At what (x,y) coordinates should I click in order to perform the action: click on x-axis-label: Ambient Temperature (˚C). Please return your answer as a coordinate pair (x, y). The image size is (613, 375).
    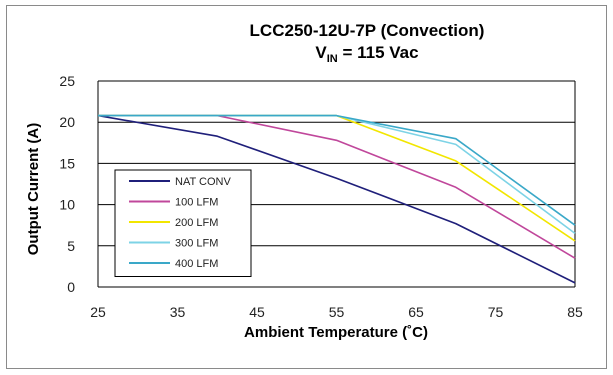
    Looking at the image, I should click on (336, 332).